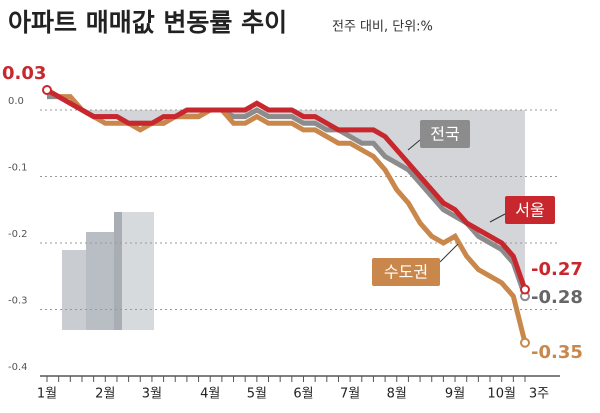 The image size is (600, 413). I want to click on x-tick-label: 4월, so click(210, 394).